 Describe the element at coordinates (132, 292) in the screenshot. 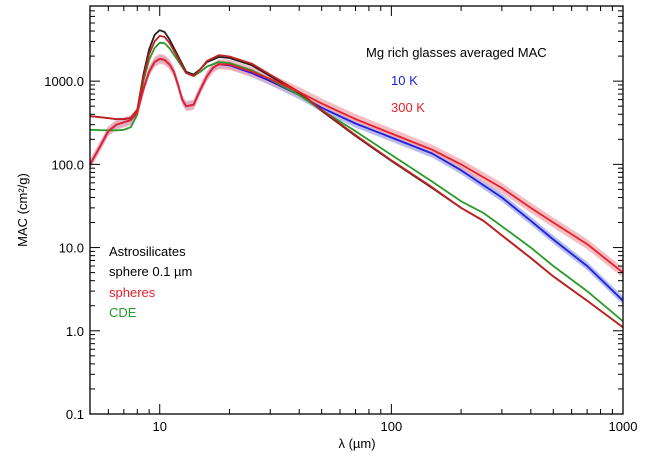

I see `legend-bottom-entry-spheres: spheres` at that location.